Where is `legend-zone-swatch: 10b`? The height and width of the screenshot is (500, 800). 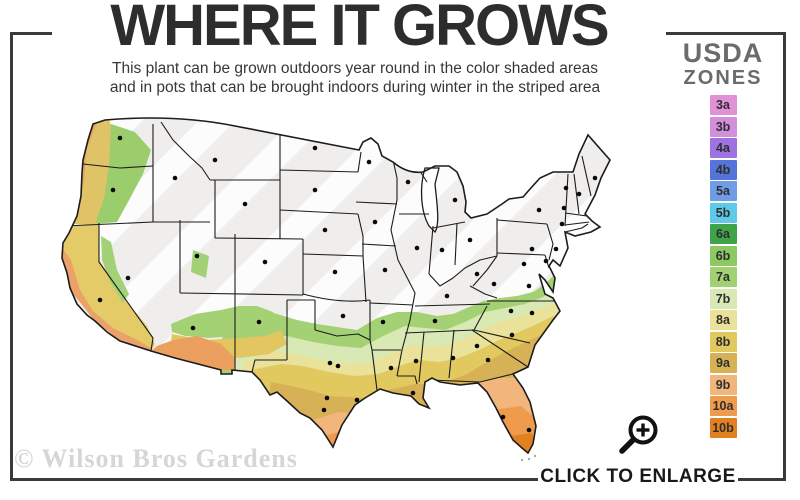
legend-zone-swatch: 10b is located at coordinates (723, 427).